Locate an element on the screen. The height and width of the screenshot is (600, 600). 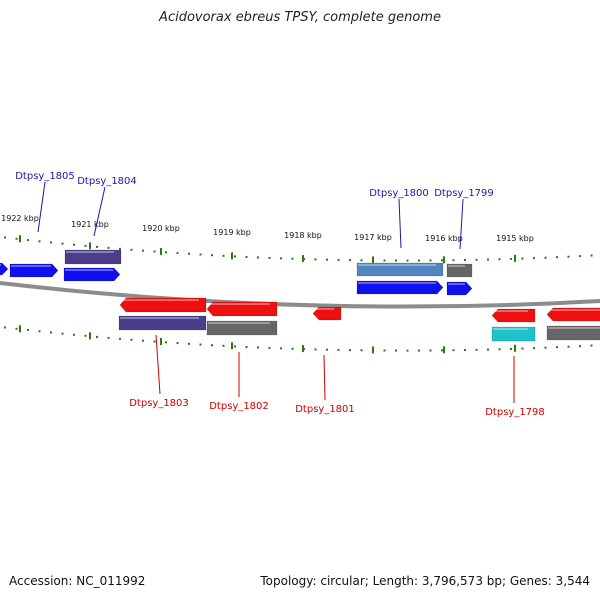
gene-label-dtpsy-1803: Dtpsy_1803 is located at coordinates (159, 403).